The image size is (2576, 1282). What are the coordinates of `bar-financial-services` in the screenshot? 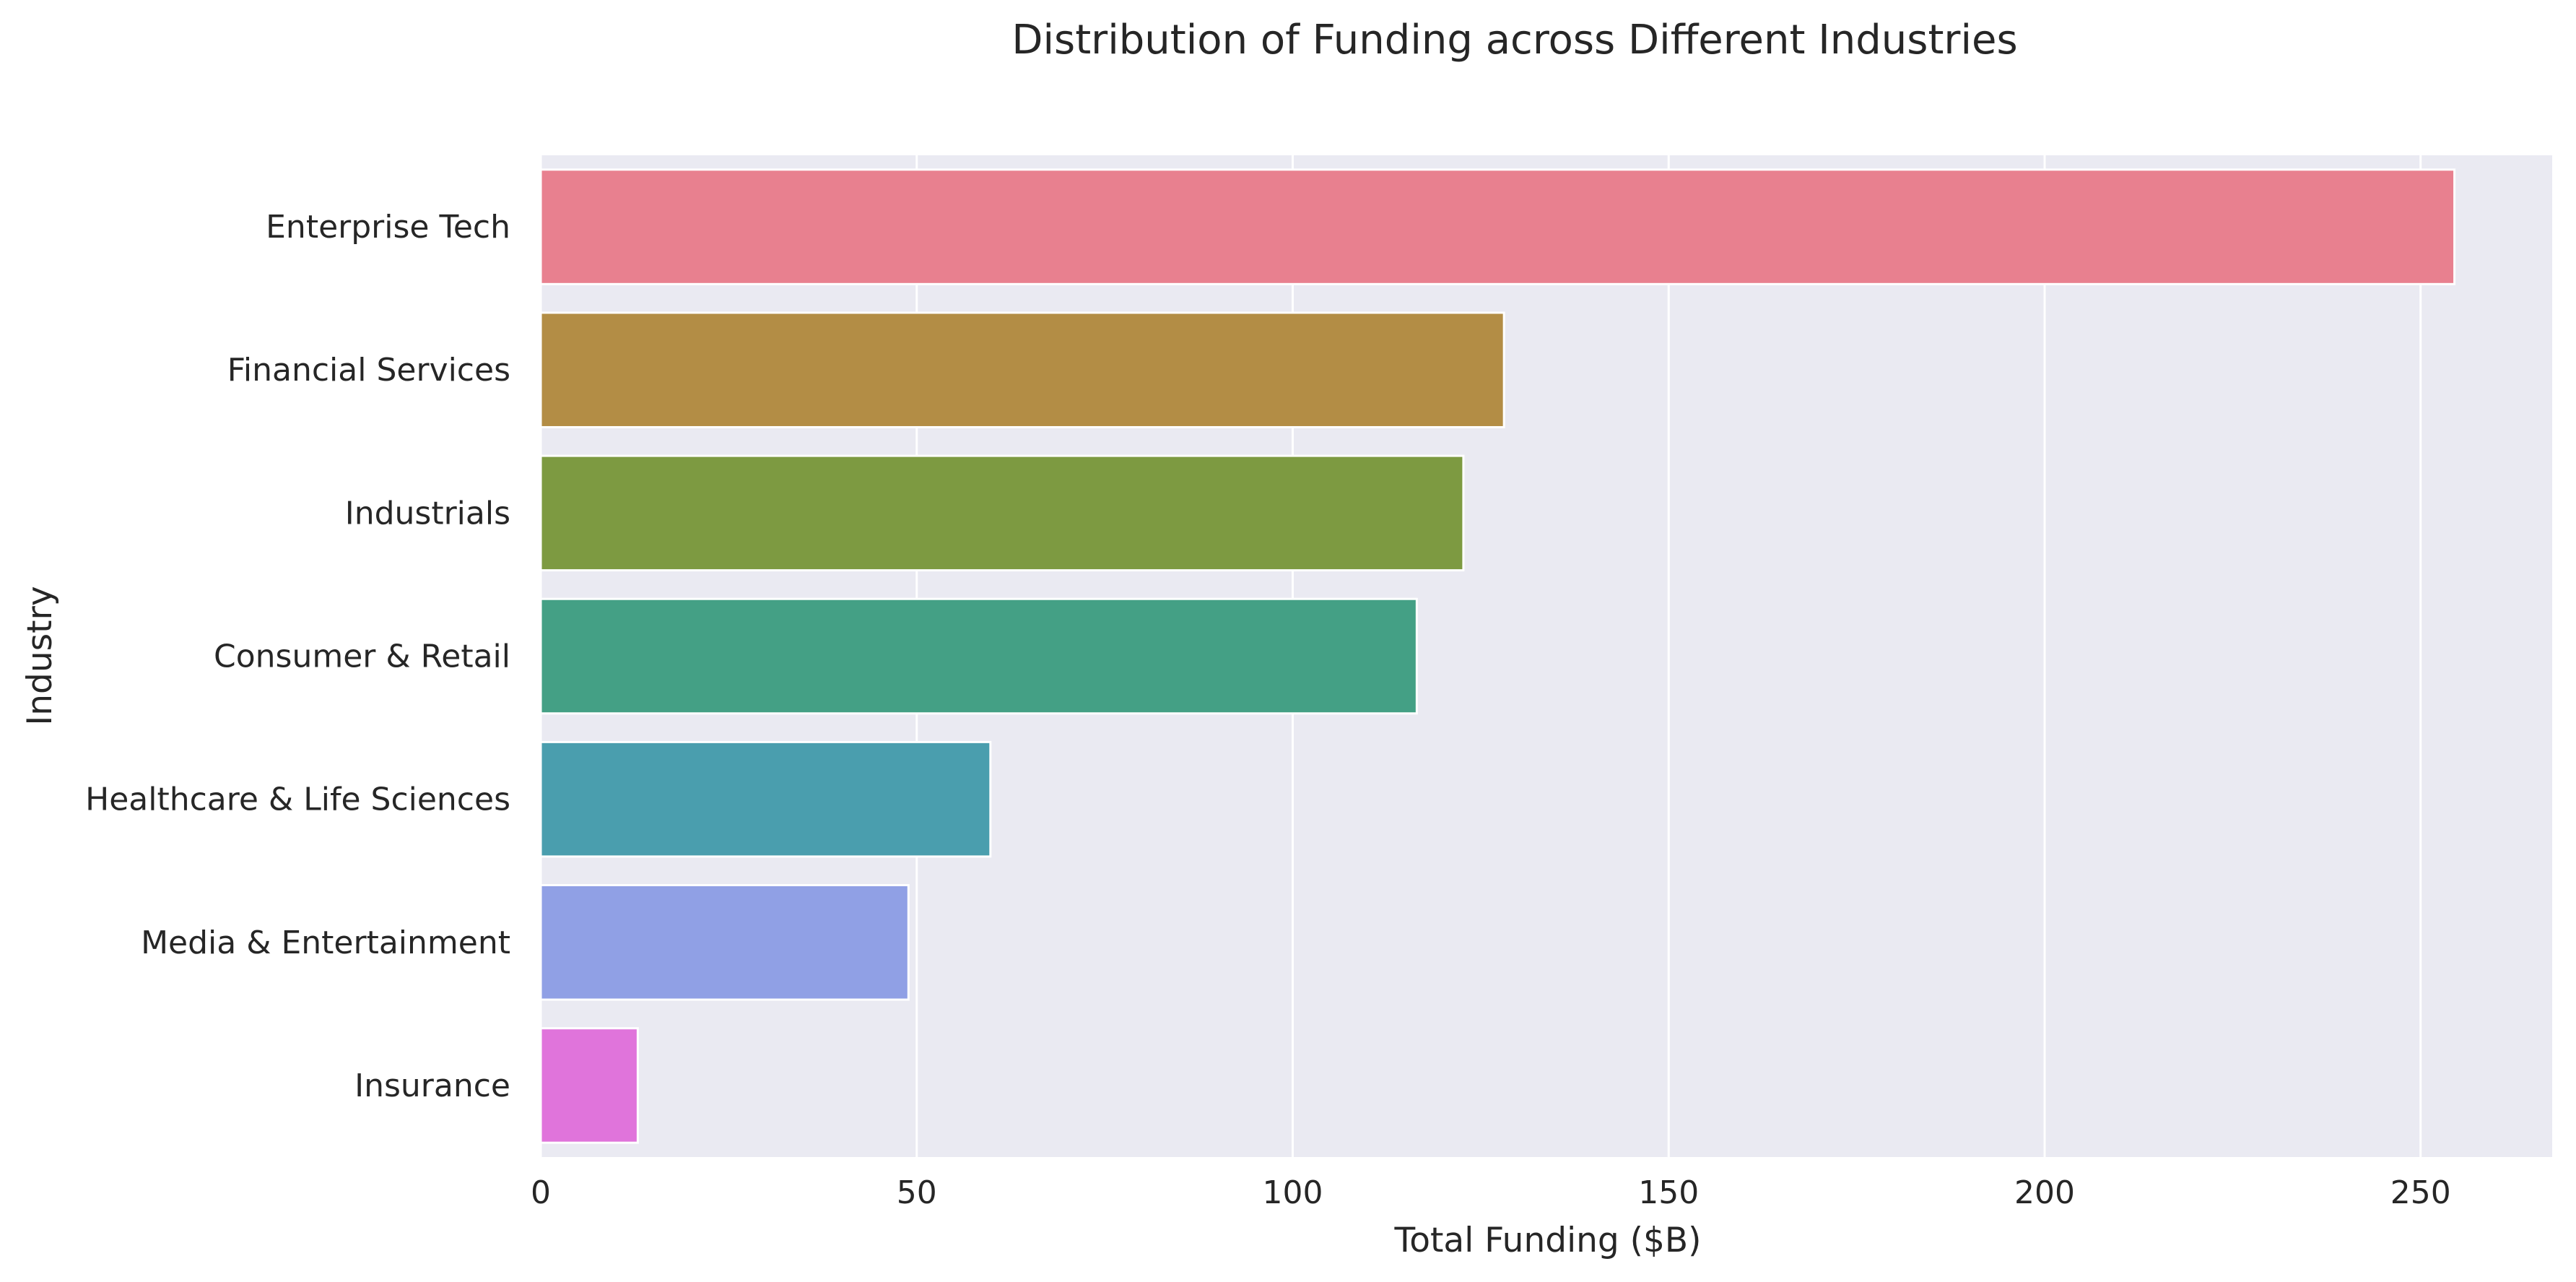 It's located at (1022, 369).